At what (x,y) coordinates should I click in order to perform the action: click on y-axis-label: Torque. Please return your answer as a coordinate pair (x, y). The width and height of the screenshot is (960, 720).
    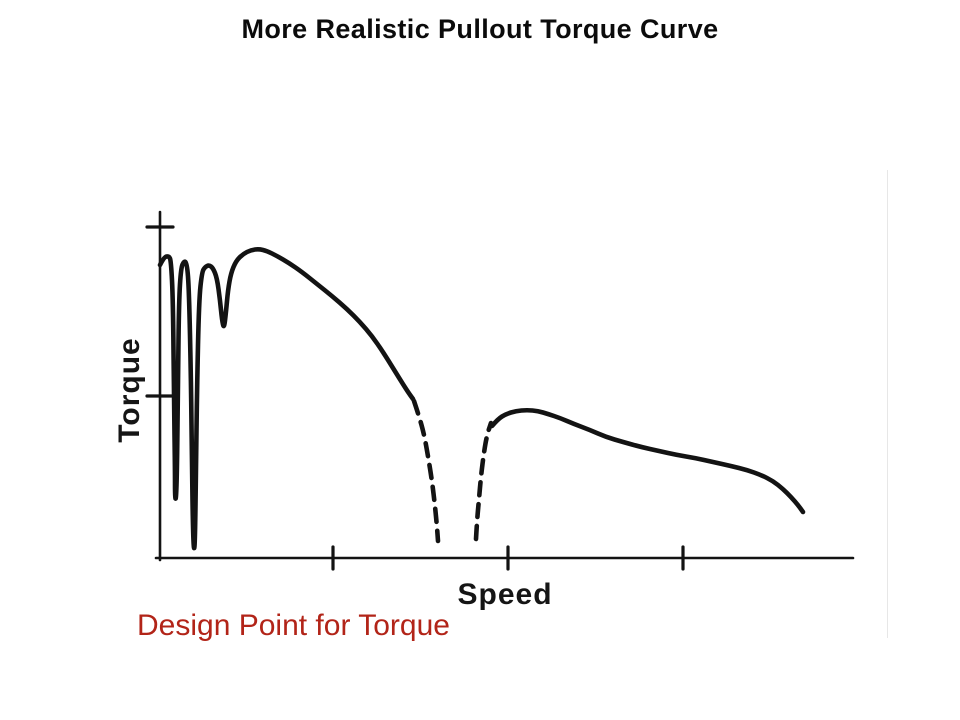
    Looking at the image, I should click on (129, 390).